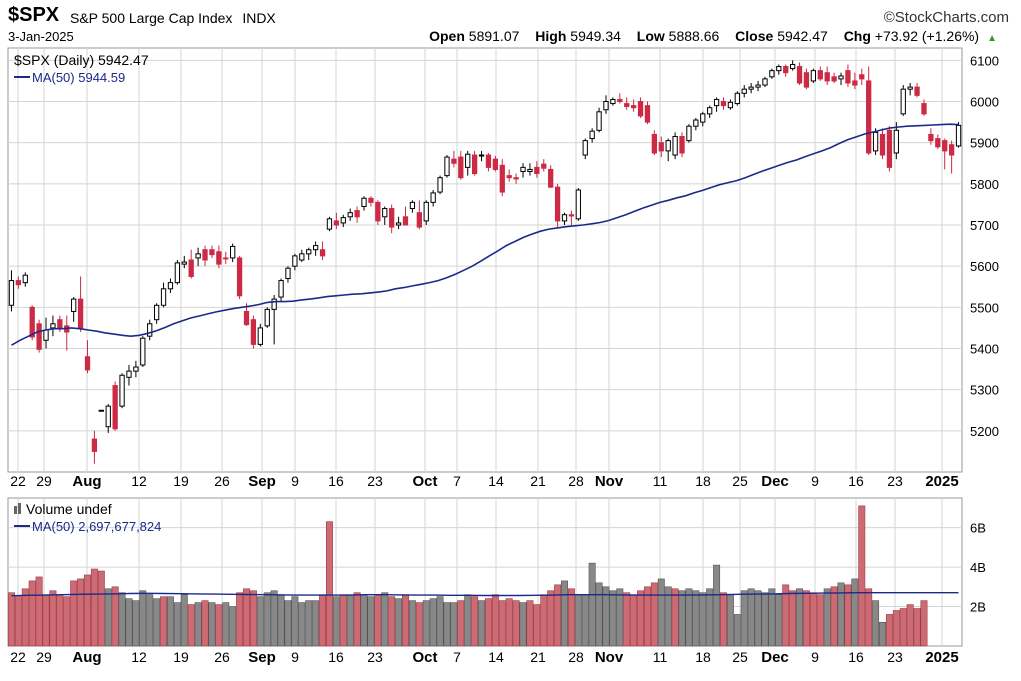 This screenshot has width=1021, height=681. I want to click on date-tick-label: Sep, so click(262, 481).